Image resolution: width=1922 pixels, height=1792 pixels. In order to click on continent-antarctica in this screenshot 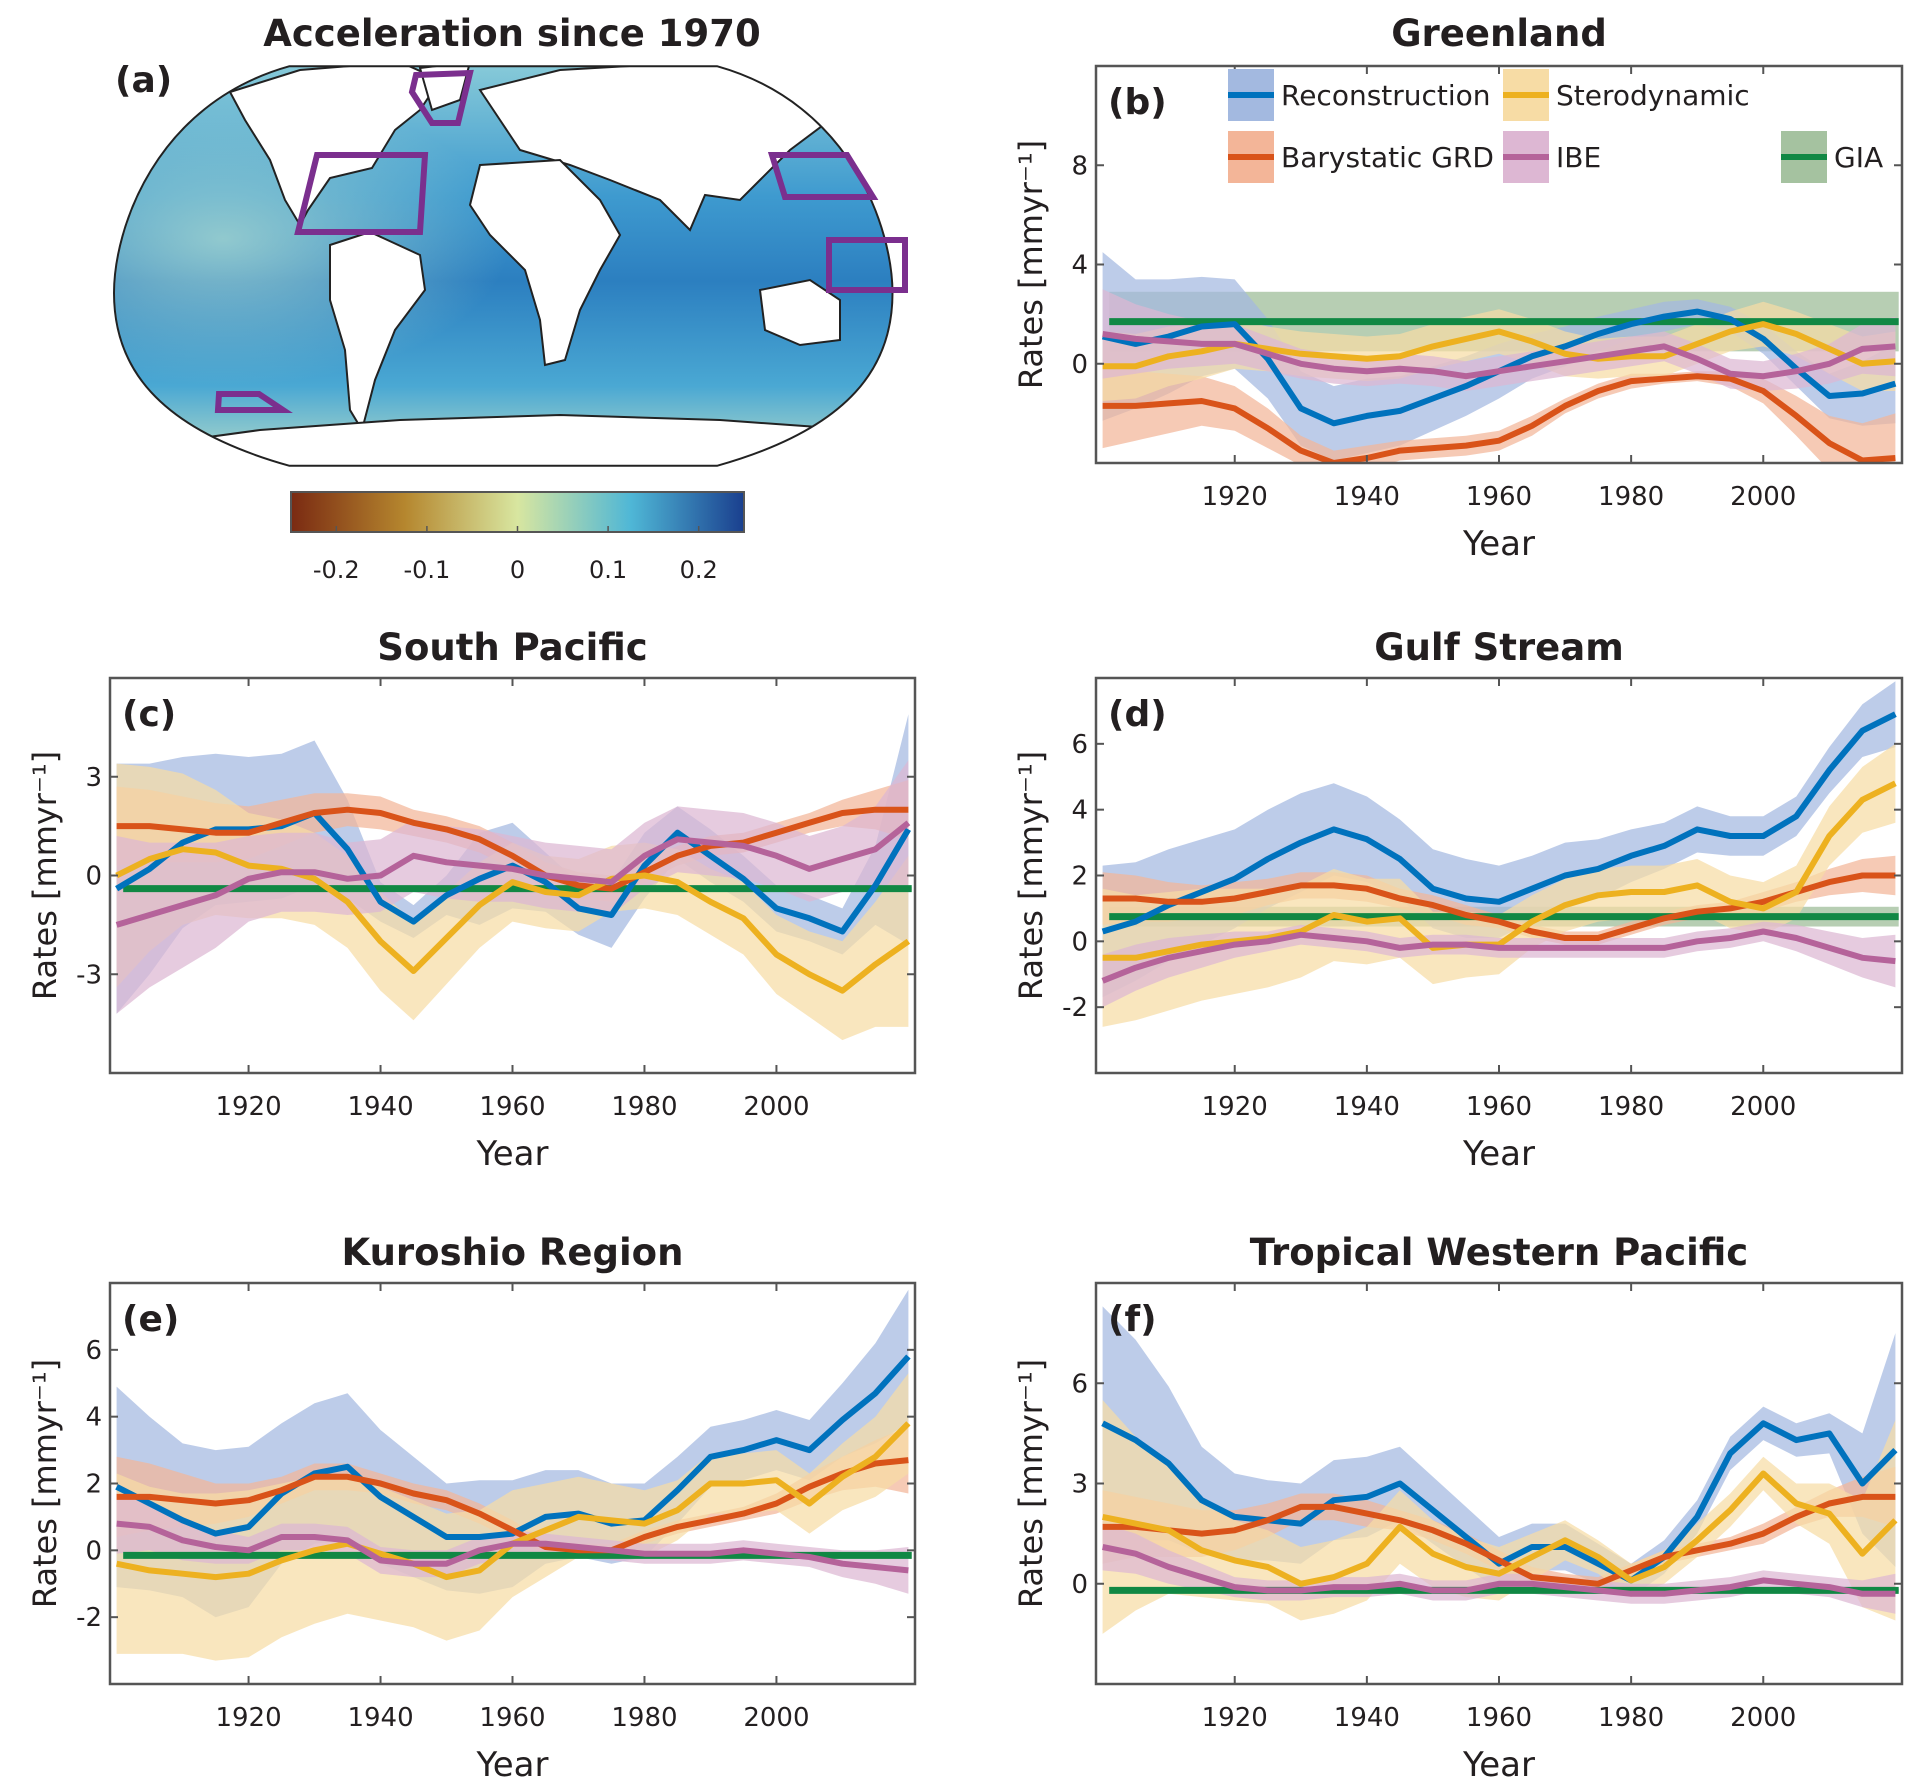, I will do `click(505, 439)`.